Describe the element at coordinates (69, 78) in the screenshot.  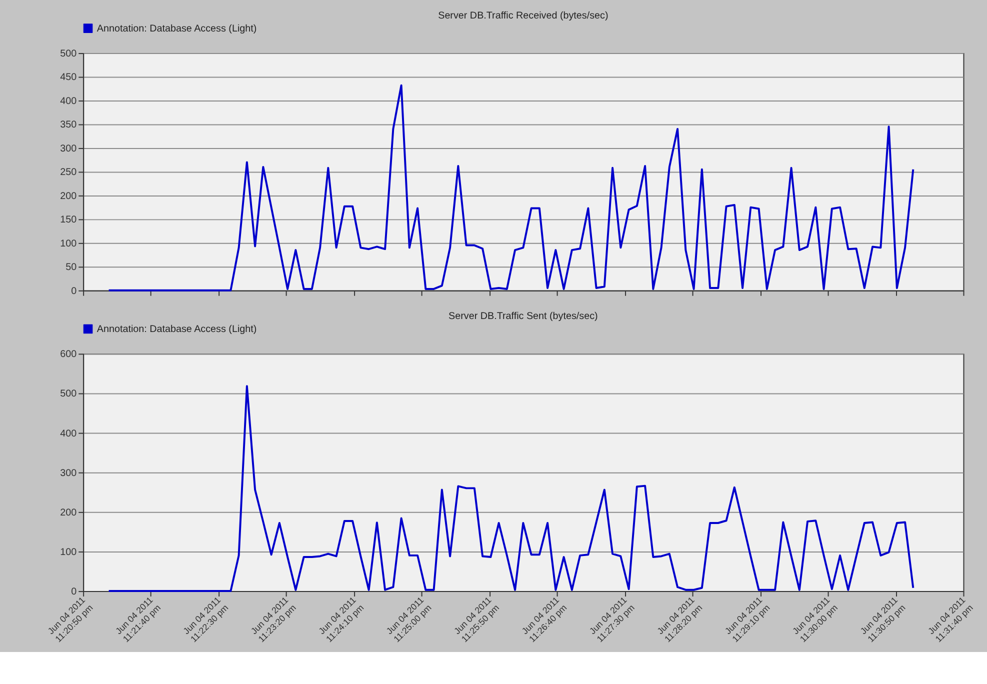
I see `y-tick-label: 450` at that location.